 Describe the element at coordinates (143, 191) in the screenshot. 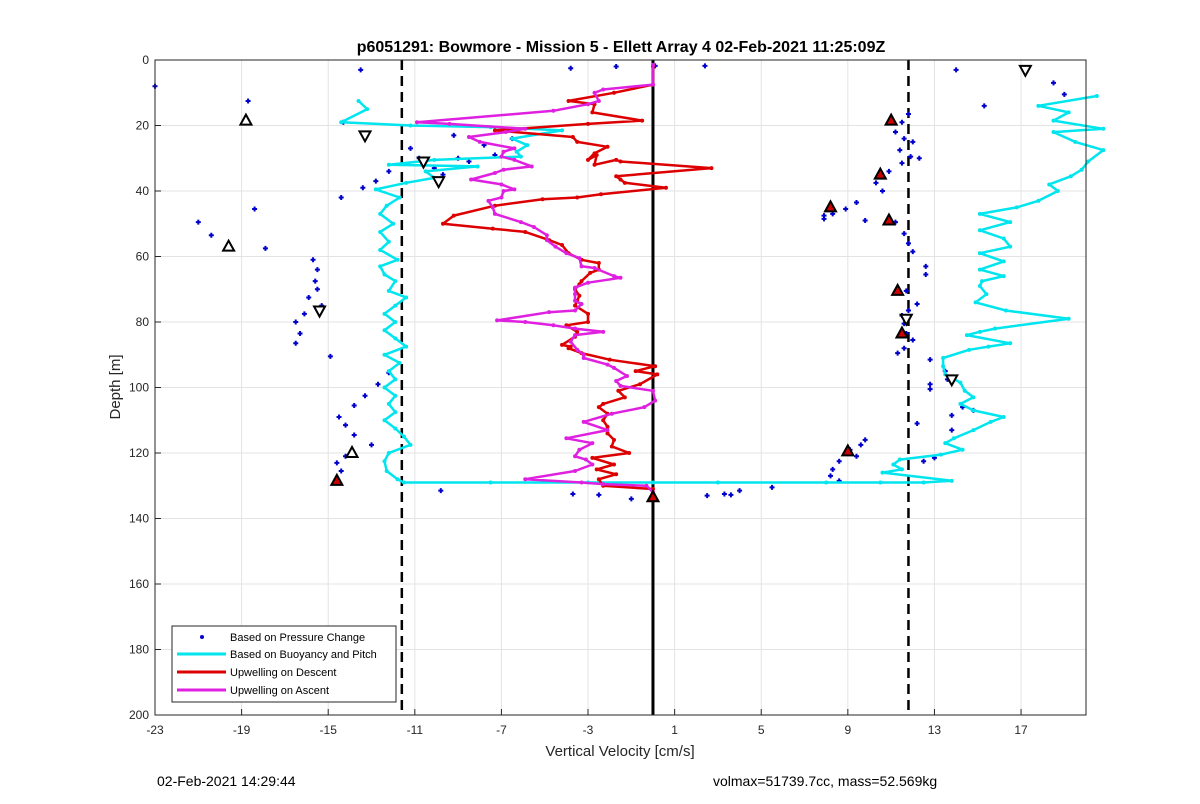

I see `y-tick-label: 40` at that location.